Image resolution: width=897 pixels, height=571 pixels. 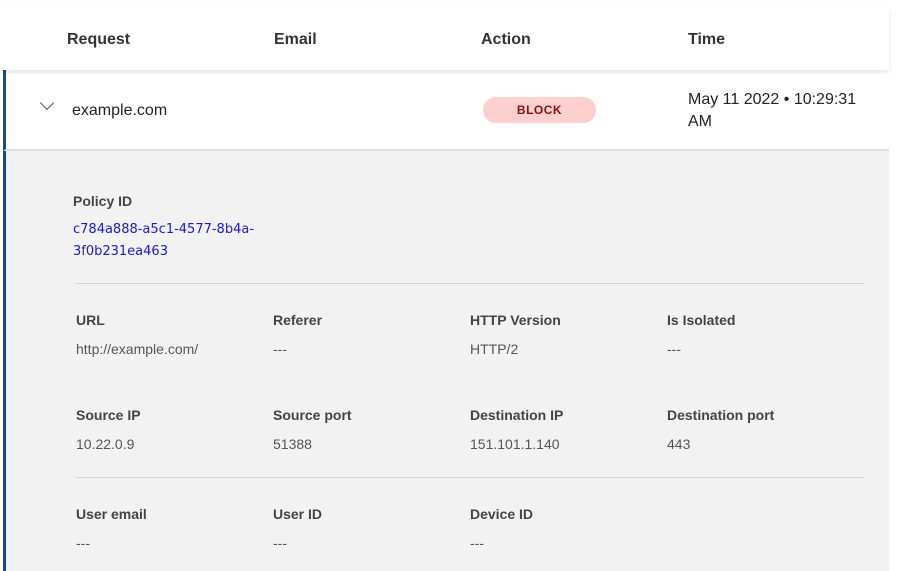 What do you see at coordinates (772, 110) in the screenshot?
I see `time-cell: May 11 2022 • 10:29:31 AM` at bounding box center [772, 110].